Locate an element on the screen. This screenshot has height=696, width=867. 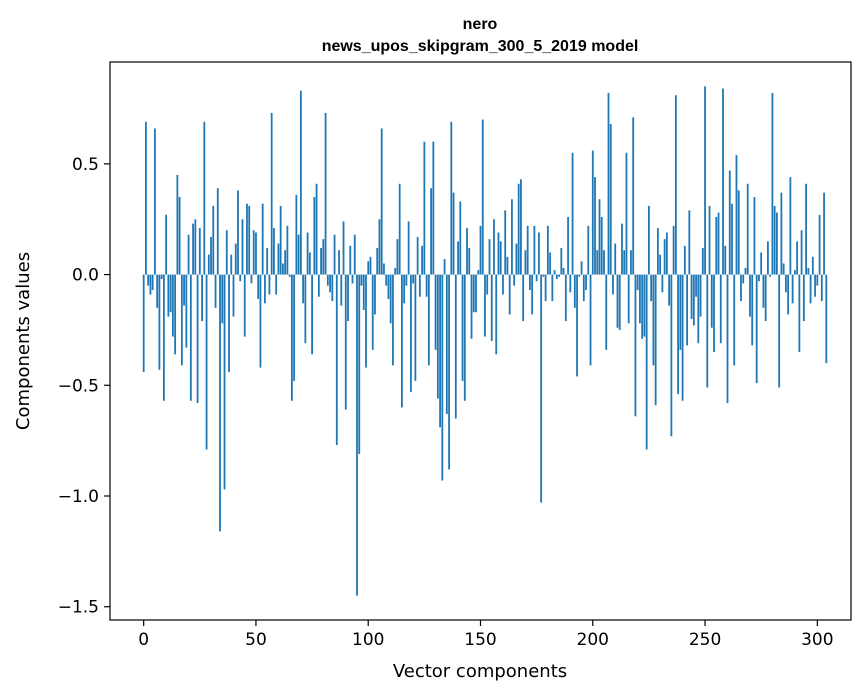
x-tick-label: 200 is located at coordinates (593, 640).